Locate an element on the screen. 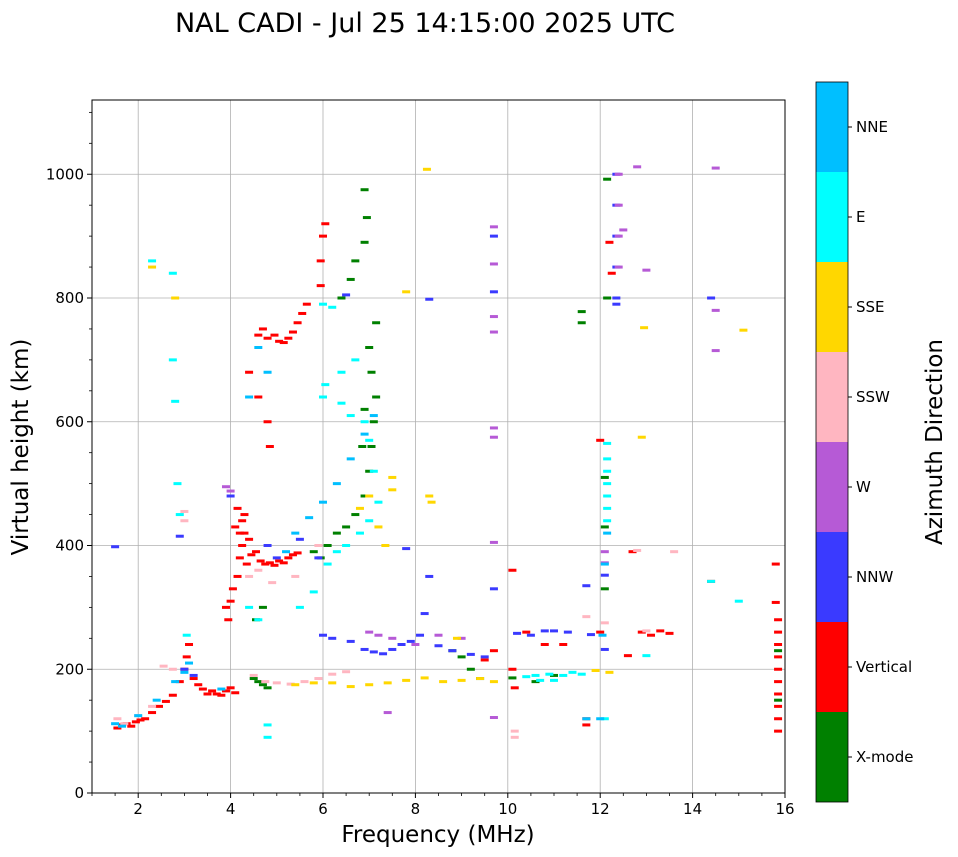 Image resolution: width=958 pixels, height=857 pixels. chart-title: NAL CADI - Jul 25 14:15:00 2025 UTC is located at coordinates (425, 23).